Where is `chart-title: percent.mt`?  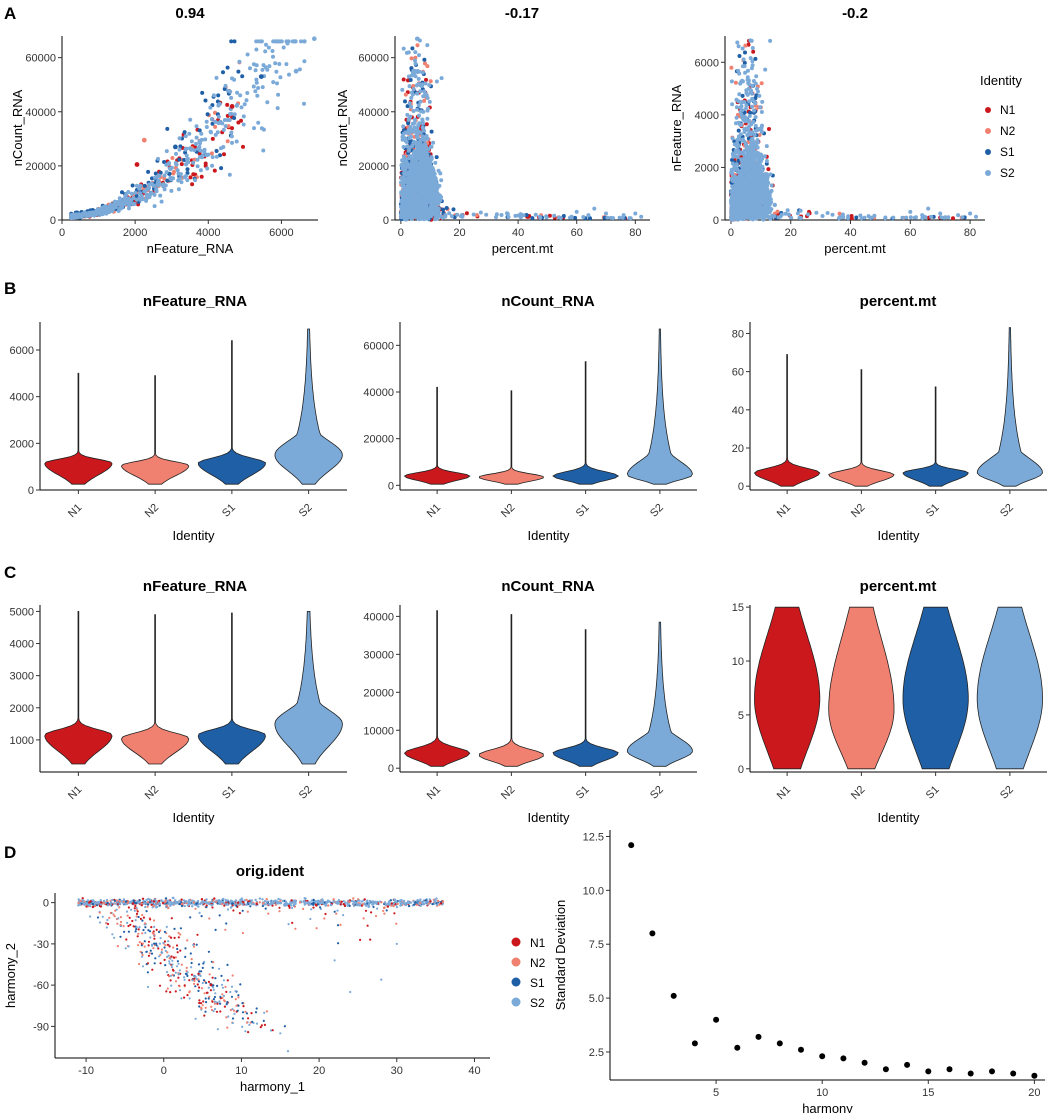 chart-title: percent.mt is located at coordinates (898, 301).